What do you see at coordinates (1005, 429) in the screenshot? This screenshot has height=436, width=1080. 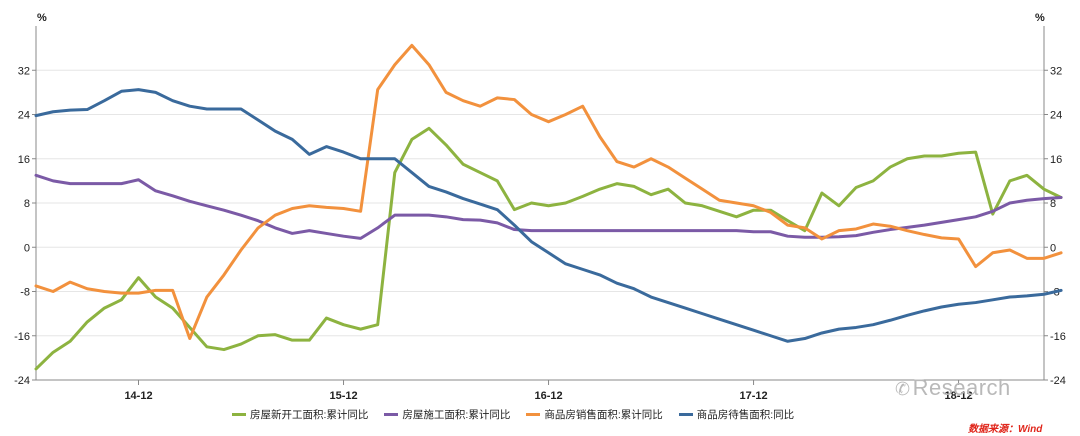 I see `source-note: 数据来源：Wind` at bounding box center [1005, 429].